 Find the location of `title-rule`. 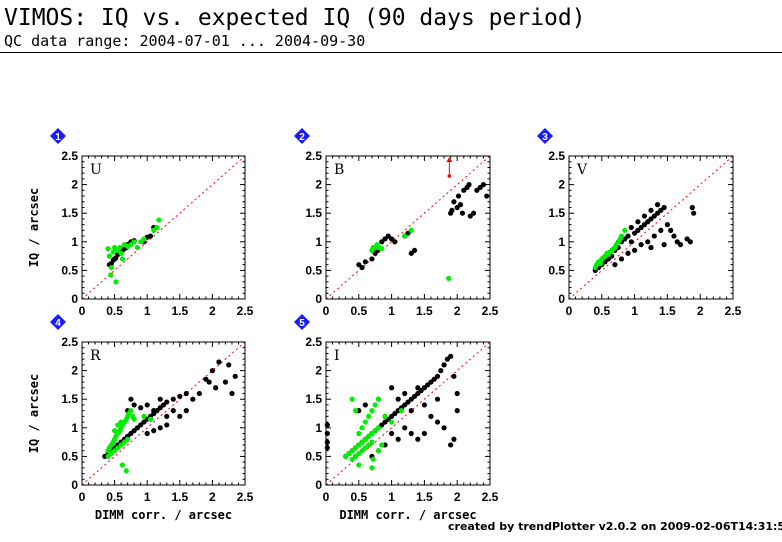

title-rule is located at coordinates (391, 52).